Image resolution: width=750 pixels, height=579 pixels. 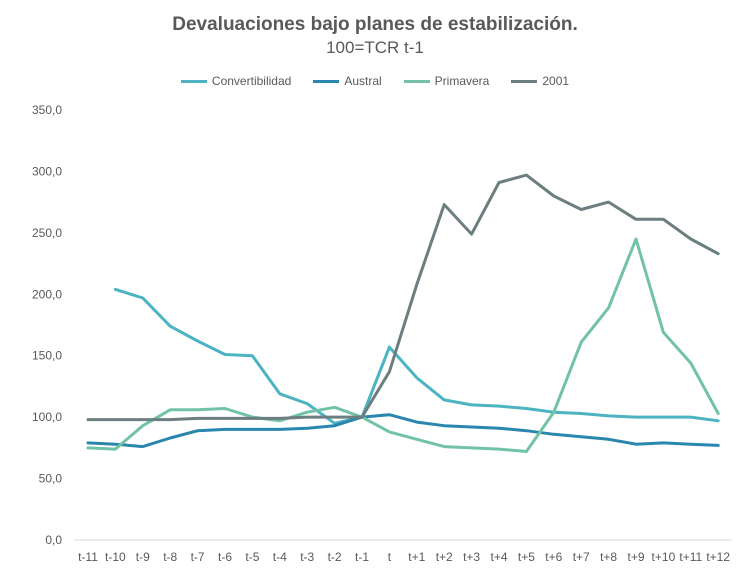 I want to click on chart-subtitle: 100=TCR t-1, so click(x=375, y=47).